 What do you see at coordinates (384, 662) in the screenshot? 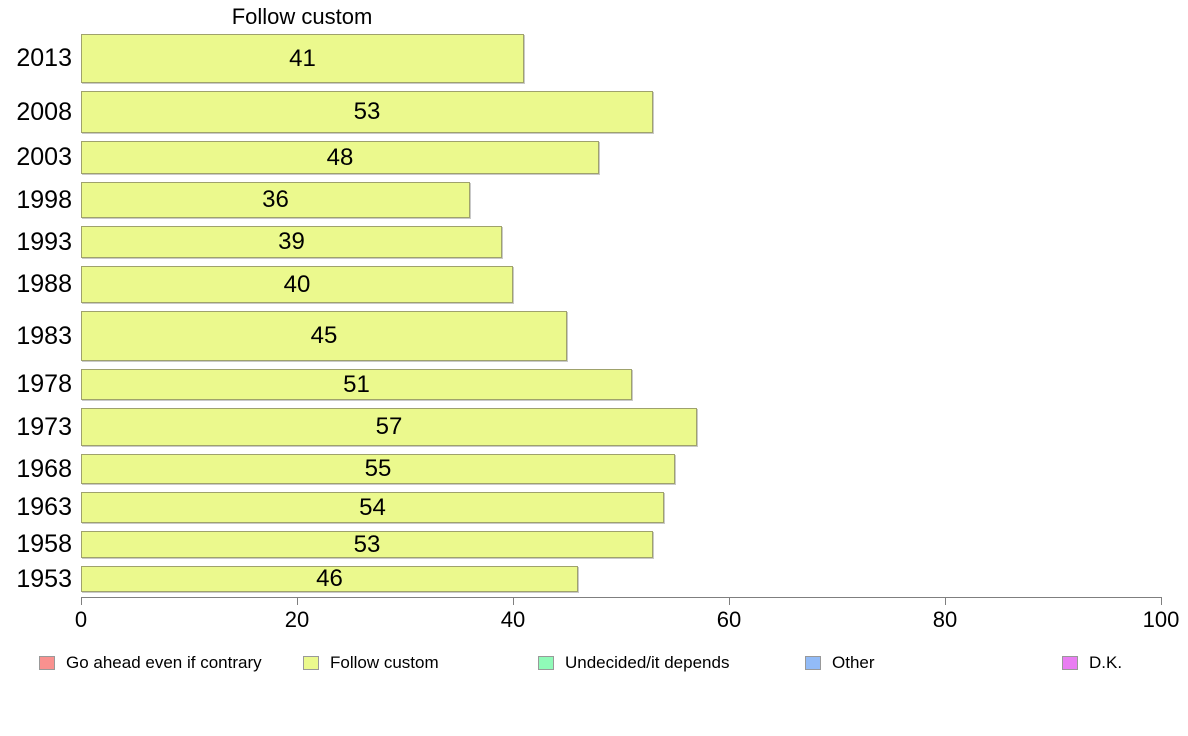
I see `legend-label: Follow custom` at bounding box center [384, 662].